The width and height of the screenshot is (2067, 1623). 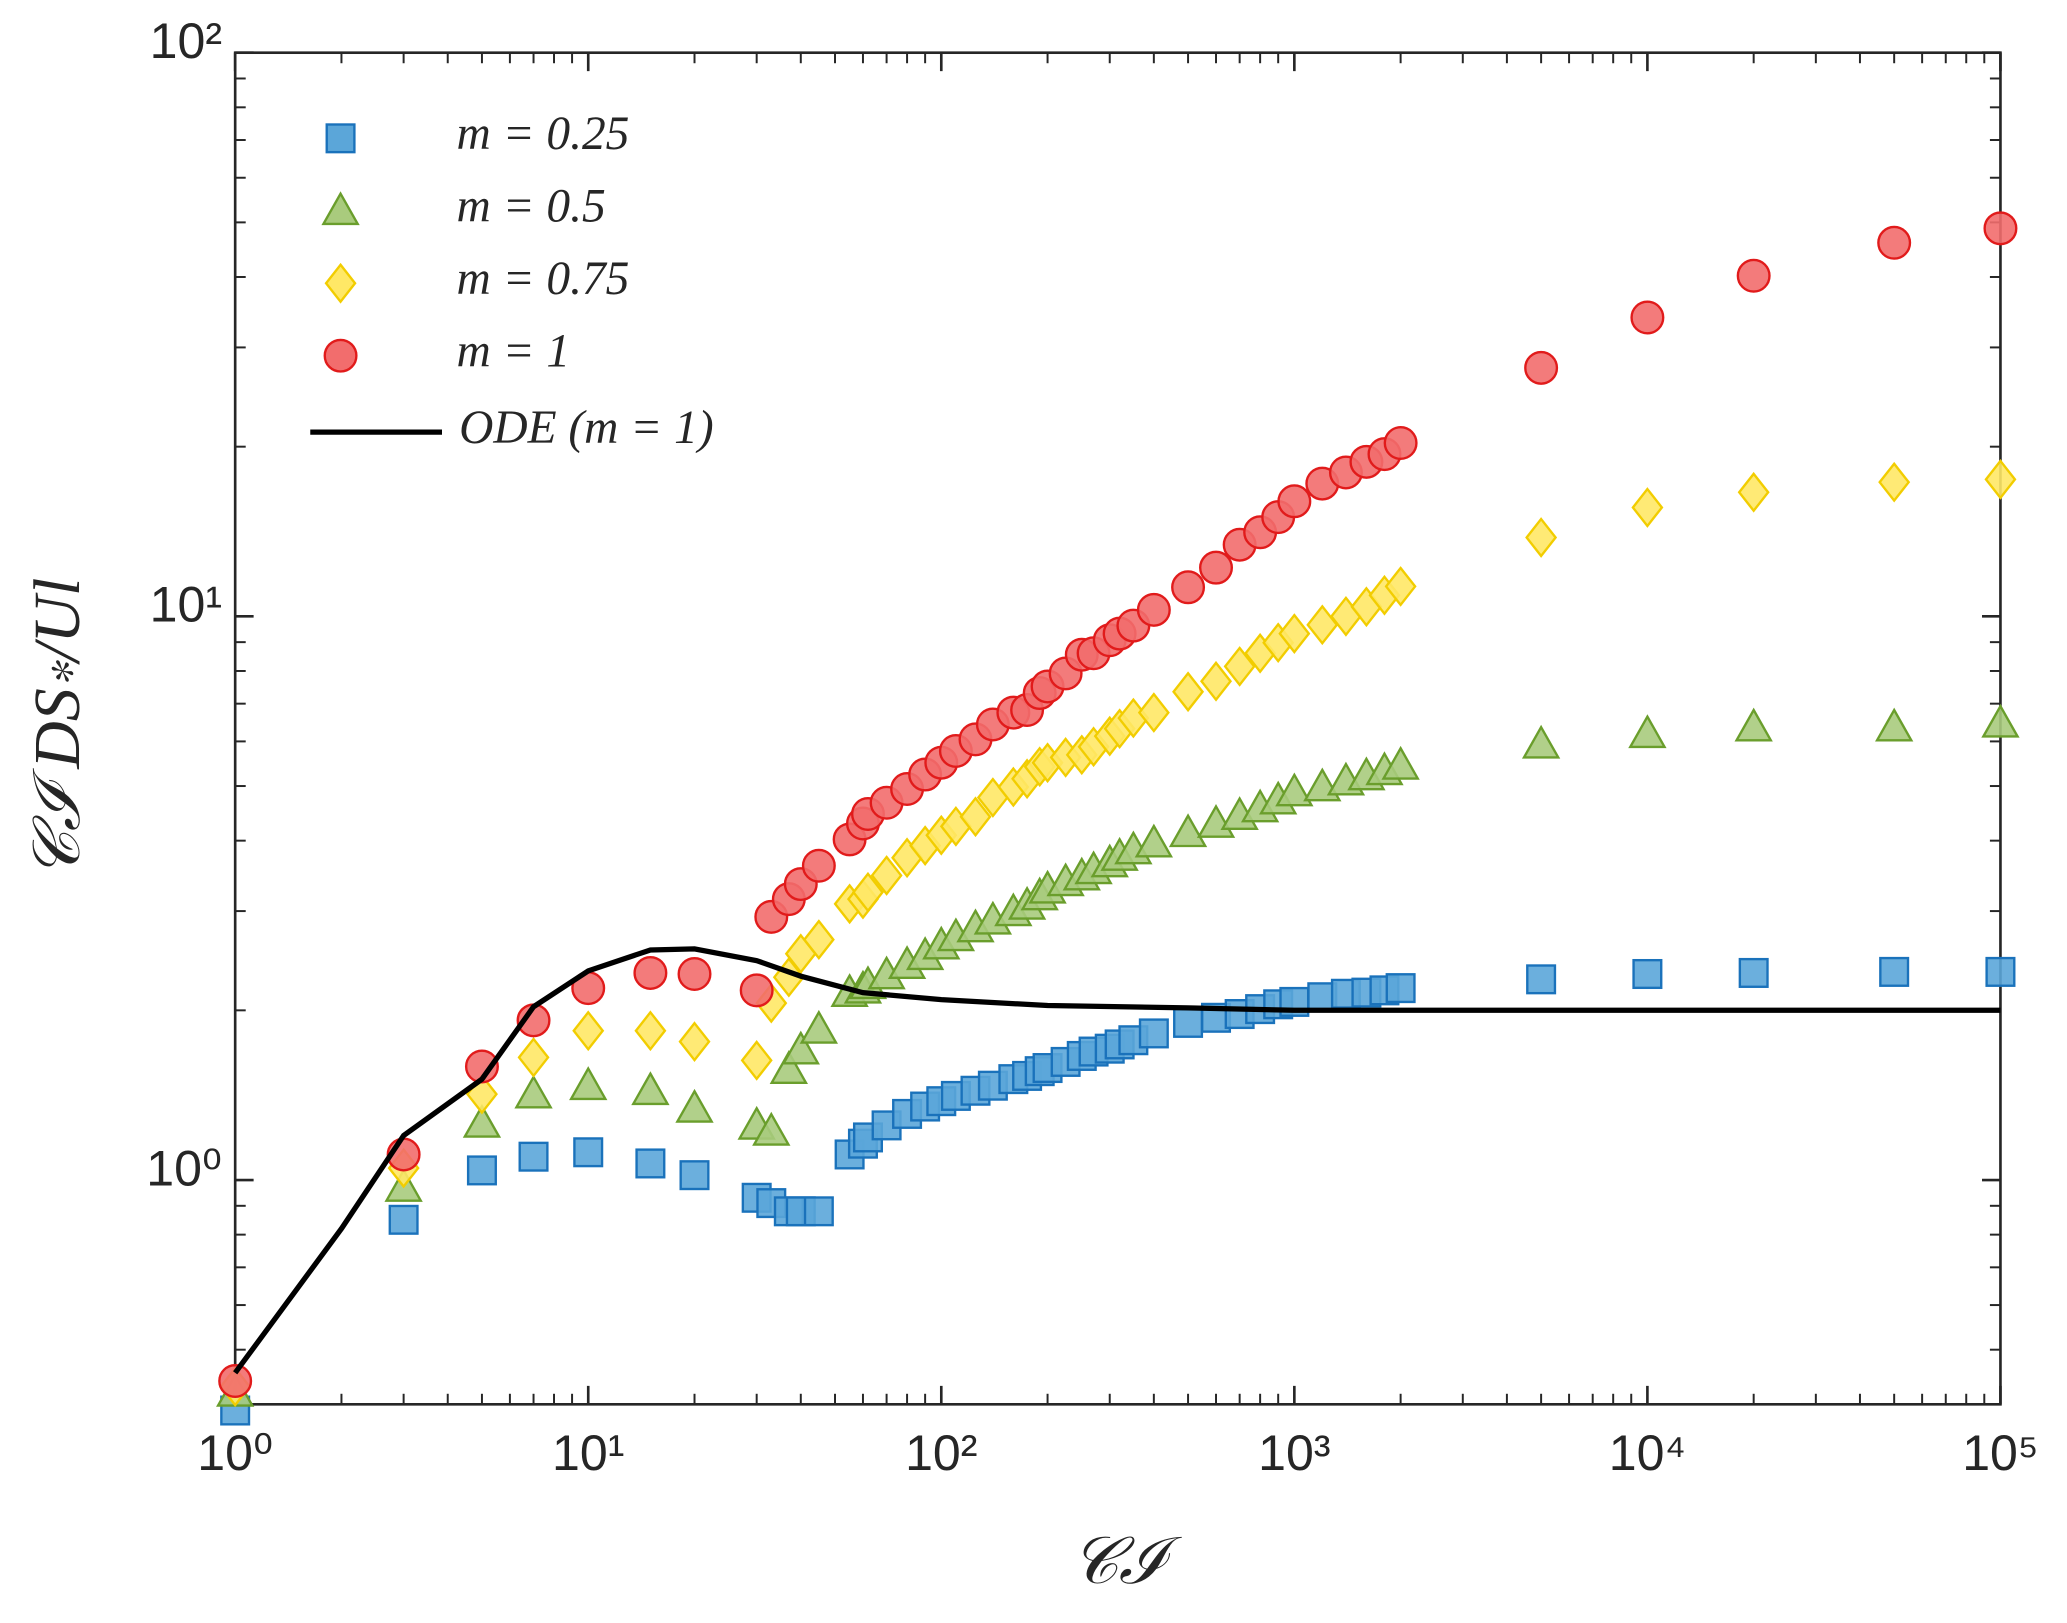 What do you see at coordinates (186, 605) in the screenshot?
I see `y-tick-label: 10¹` at bounding box center [186, 605].